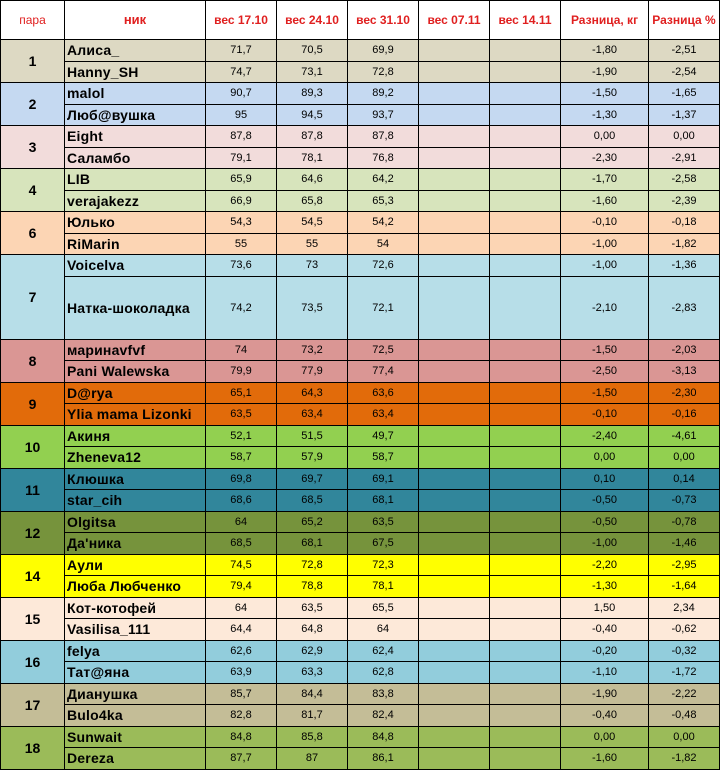  I want to click on nick-cell: Pani Walewska, so click(135, 371).